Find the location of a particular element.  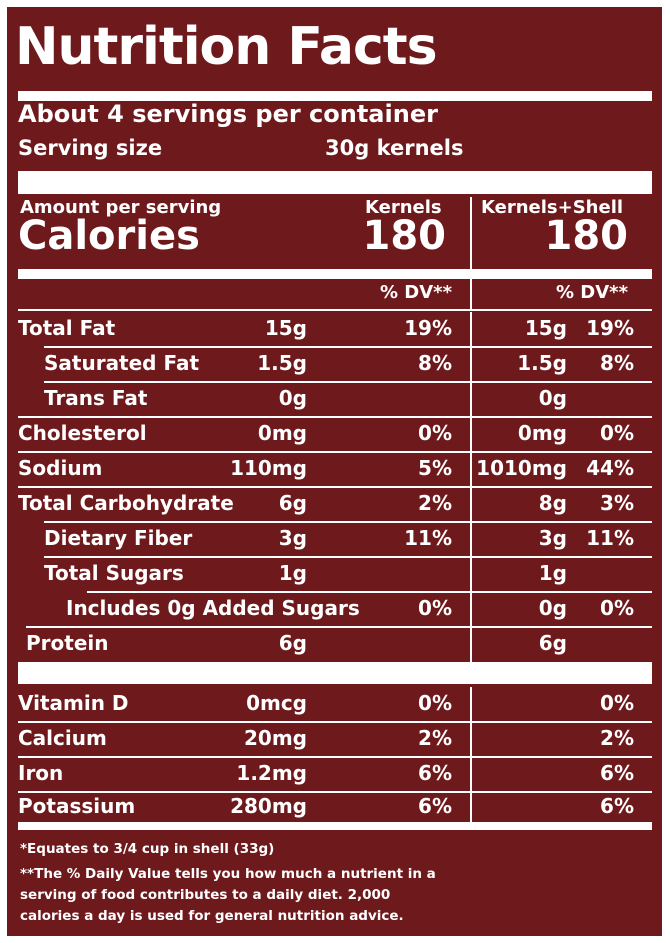

vitamin-name: Iron is located at coordinates (41, 773).